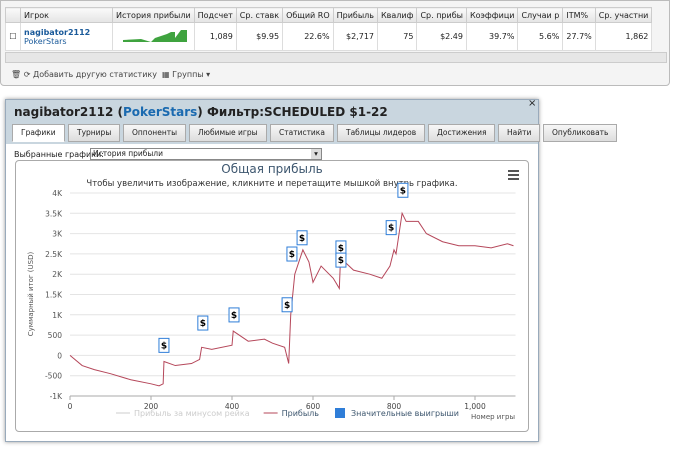  Describe the element at coordinates (57, 274) in the screenshot. I see `y-tick-label: 2K` at that location.